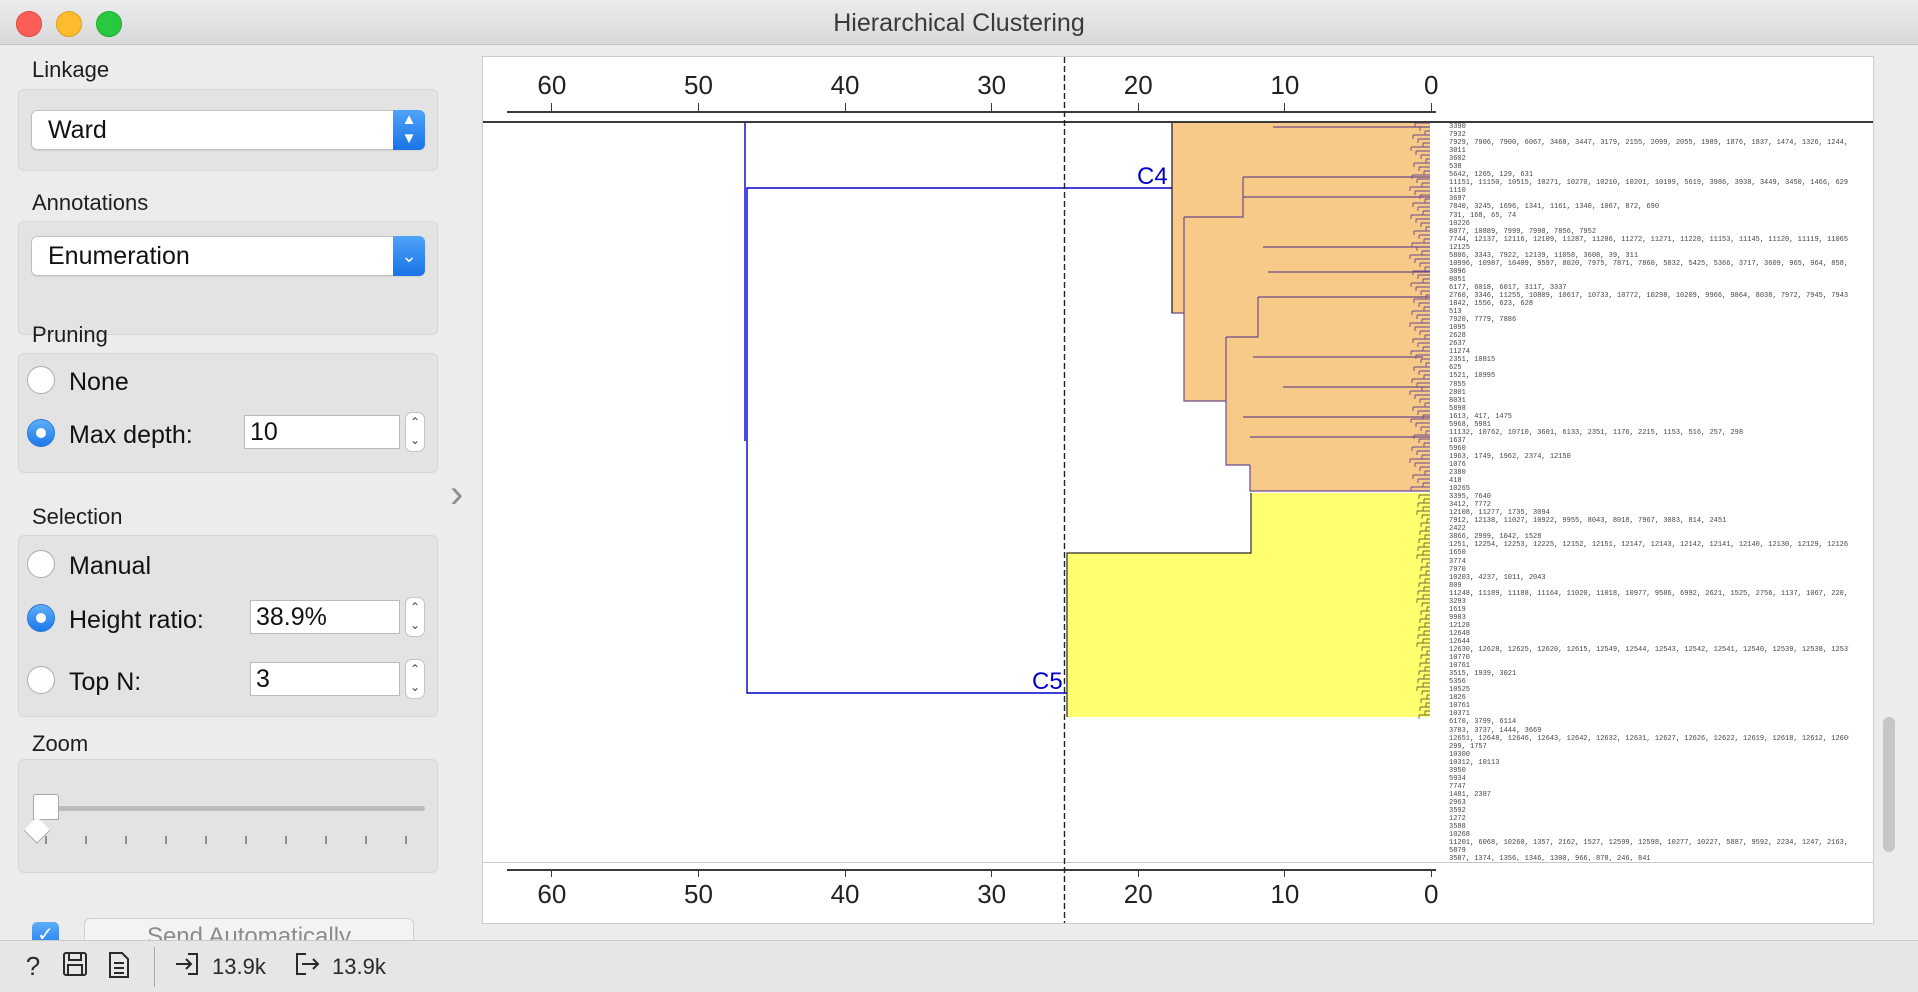 This screenshot has height=992, width=1918. What do you see at coordinates (33, 966) in the screenshot?
I see `help-icon: ?` at bounding box center [33, 966].